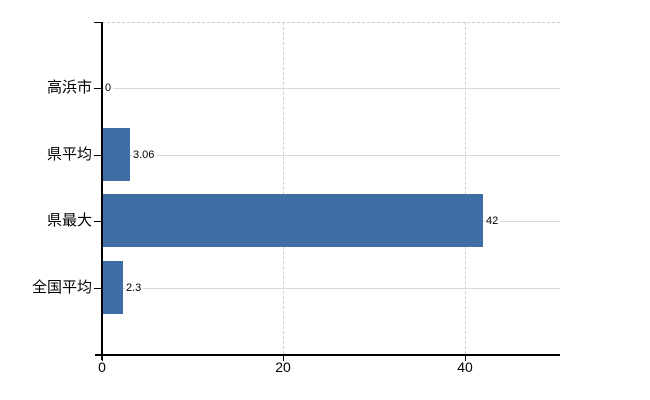 This screenshot has height=400, width=650. I want to click on plot-top-border, so click(331, 22).